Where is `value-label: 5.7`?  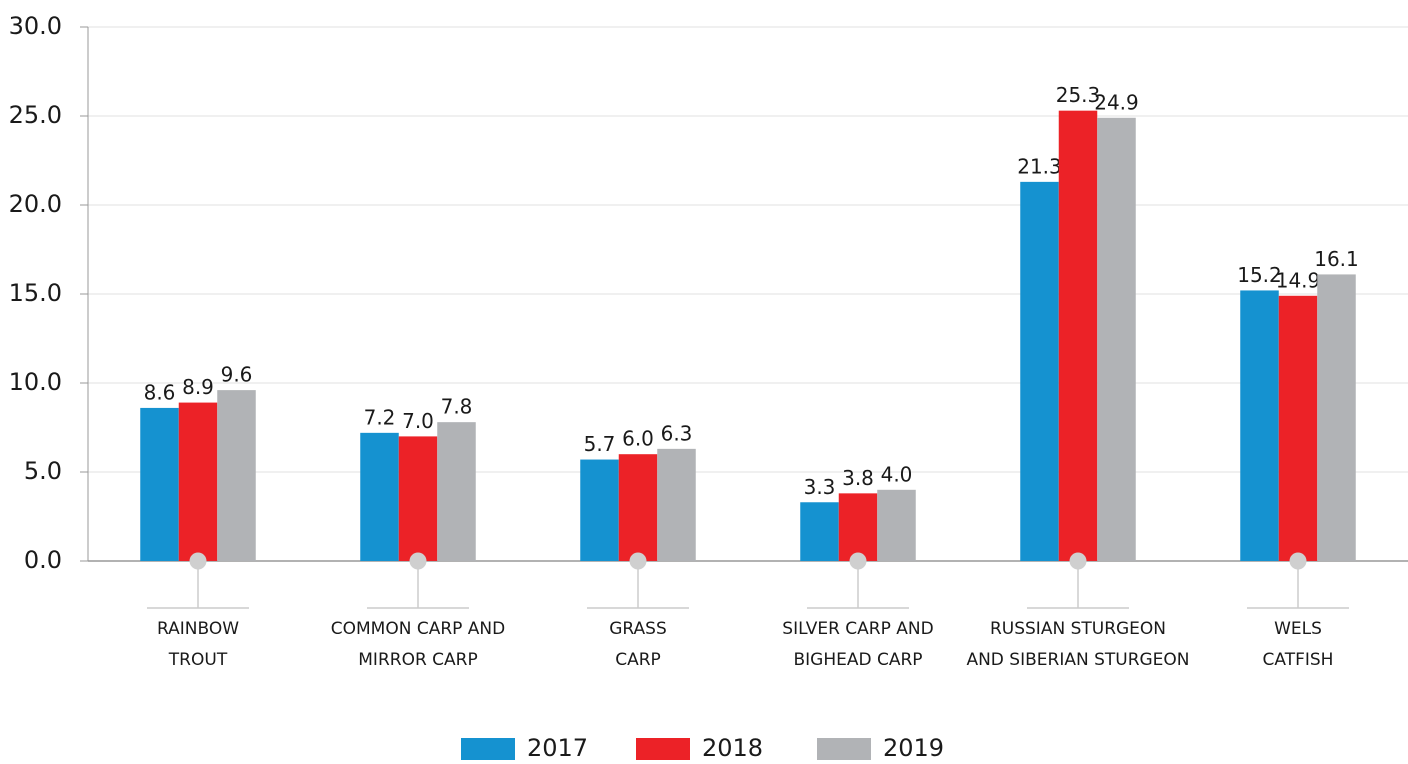 value-label: 5.7 is located at coordinates (600, 444).